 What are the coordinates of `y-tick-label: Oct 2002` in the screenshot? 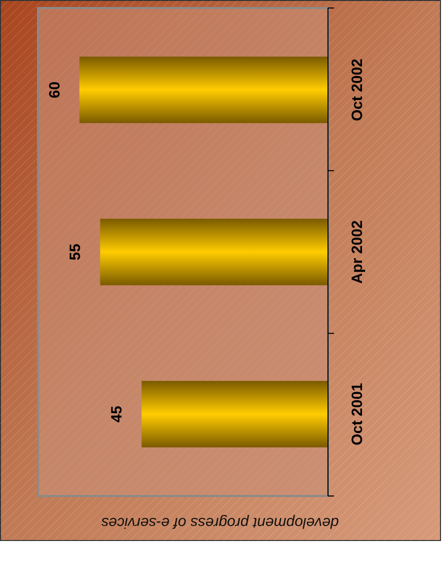 It's located at (357, 90).